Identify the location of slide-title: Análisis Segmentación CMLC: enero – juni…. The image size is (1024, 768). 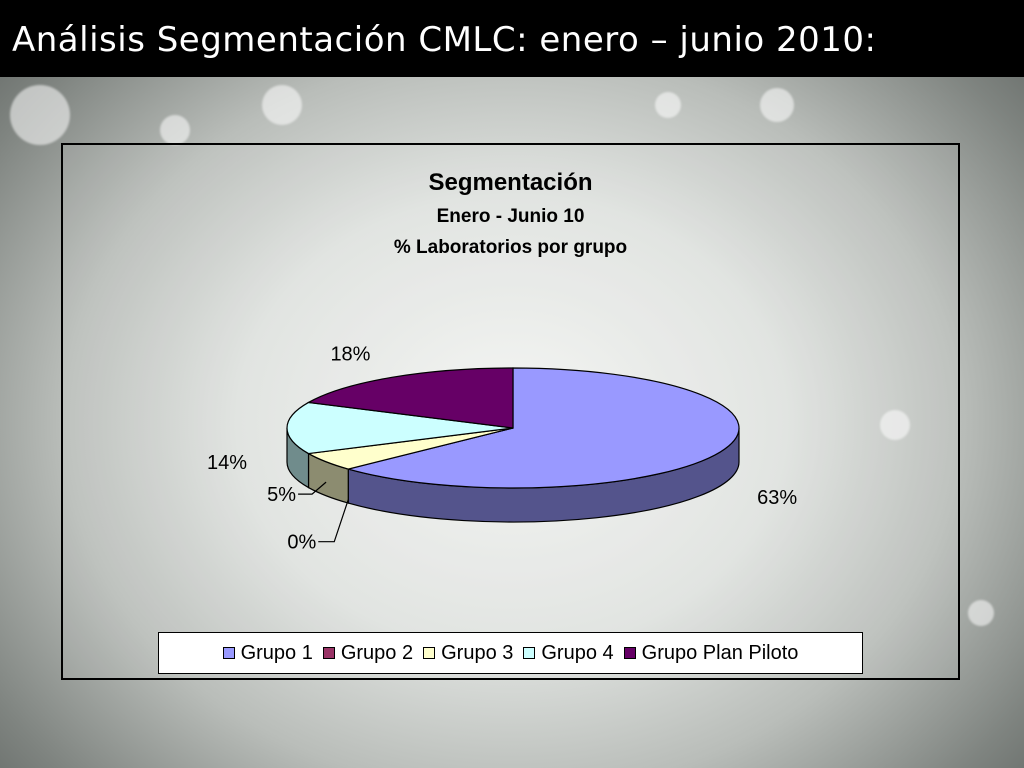
(444, 40).